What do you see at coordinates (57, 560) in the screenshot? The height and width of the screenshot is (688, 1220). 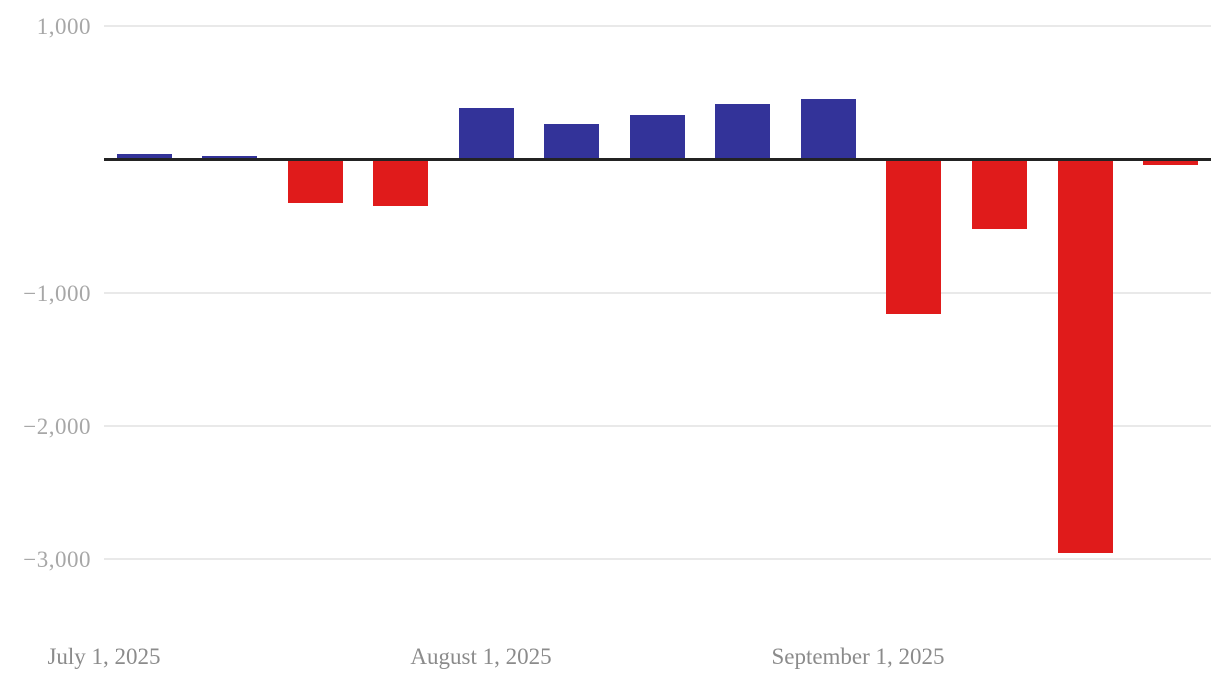 I see `y-tick-label: −3,000` at bounding box center [57, 560].